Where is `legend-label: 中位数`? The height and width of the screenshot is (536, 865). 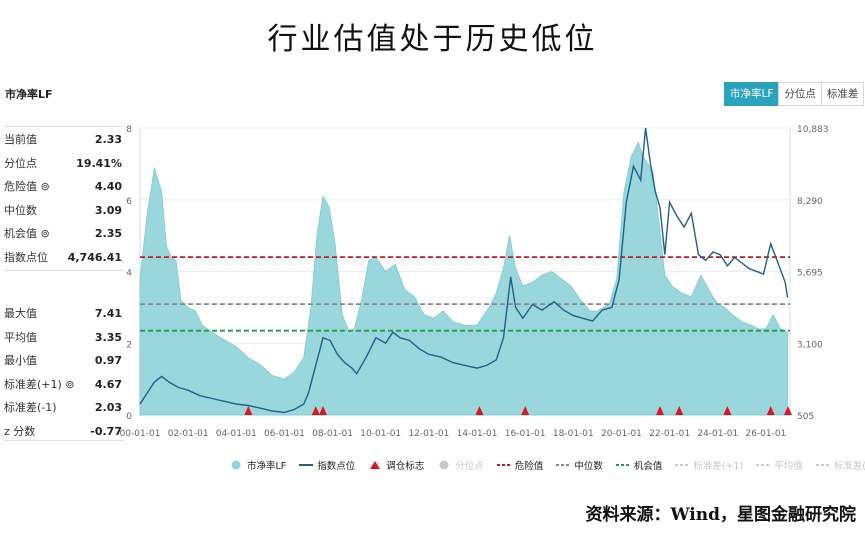 legend-label: 中位数 is located at coordinates (588, 466).